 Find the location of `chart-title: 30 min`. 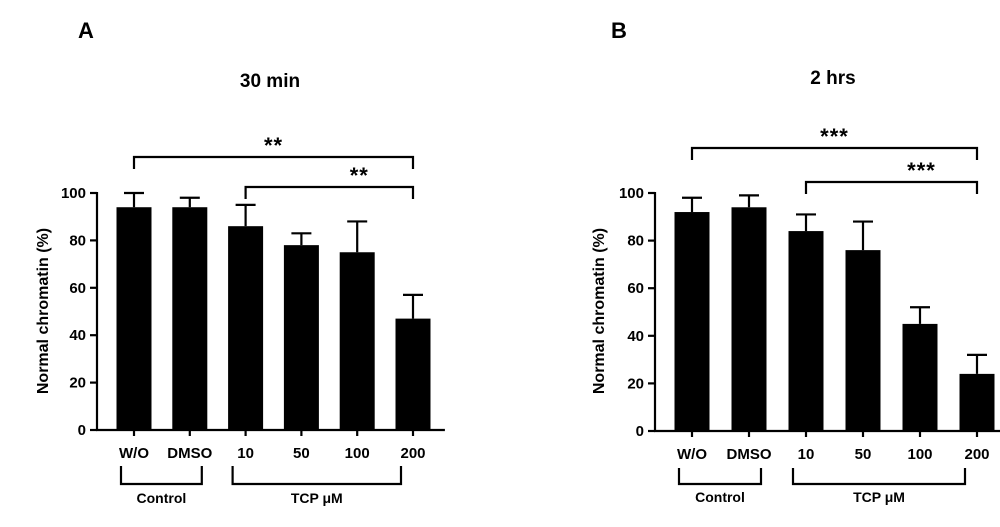

chart-title: 30 min is located at coordinates (270, 81).